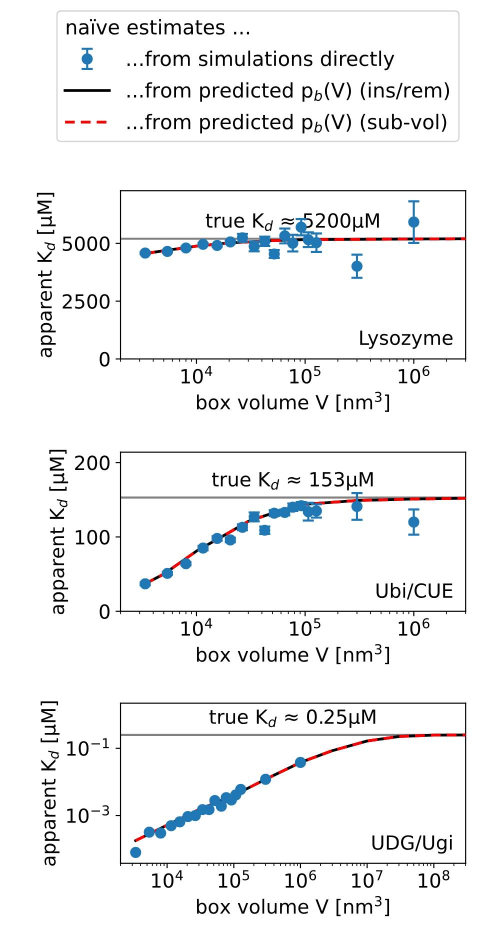 The height and width of the screenshot is (936, 498). What do you see at coordinates (292, 481) in the screenshot?
I see `ref-line-label: true K$_{d}$ ≈ 153μM` at bounding box center [292, 481].